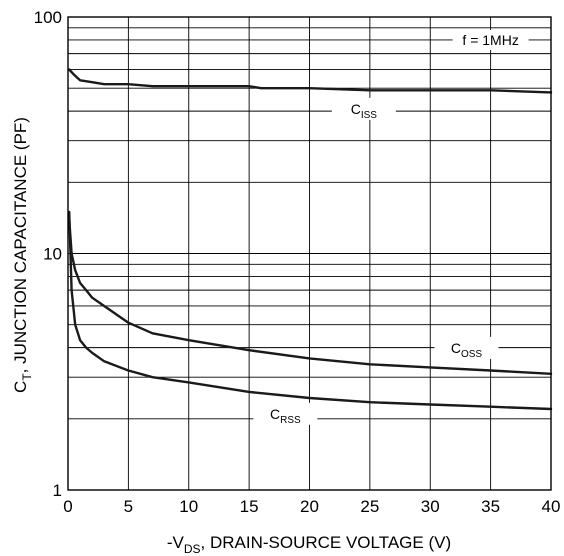 Image resolution: width=564 pixels, height=556 pixels. Describe the element at coordinates (22, 255) in the screenshot. I see `y-axis-title: CT, JUNCTION CAPACITANCE (PF)` at that location.